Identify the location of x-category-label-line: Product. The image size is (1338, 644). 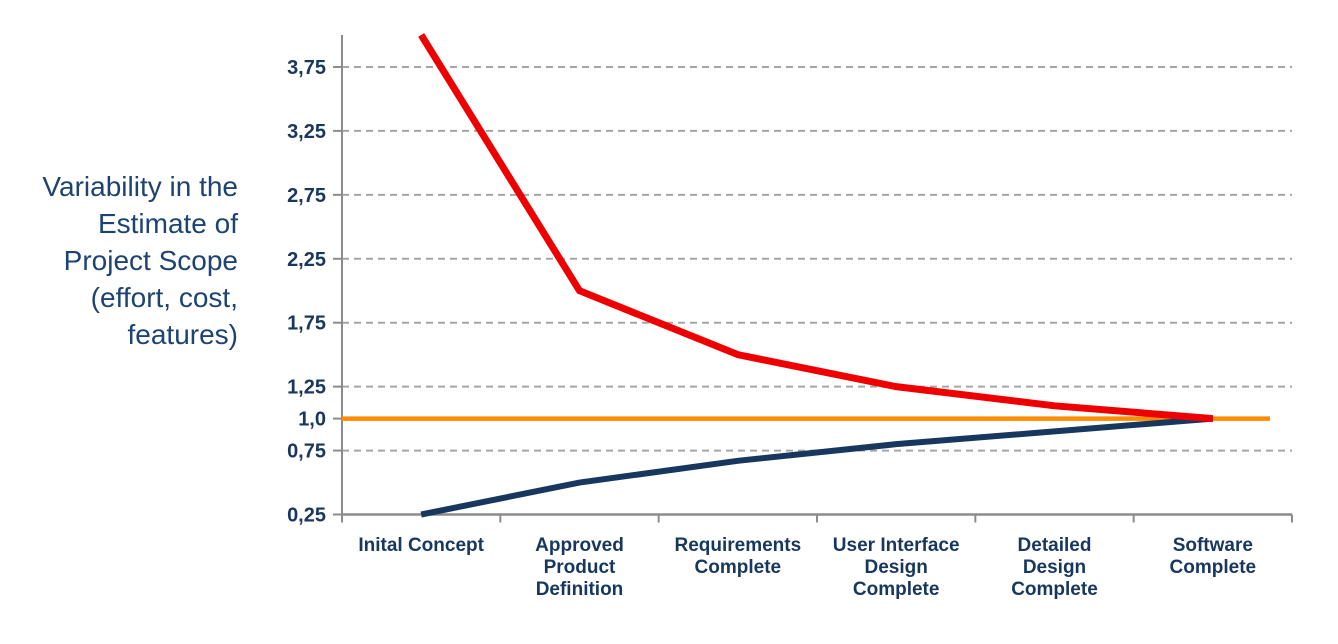
(580, 567).